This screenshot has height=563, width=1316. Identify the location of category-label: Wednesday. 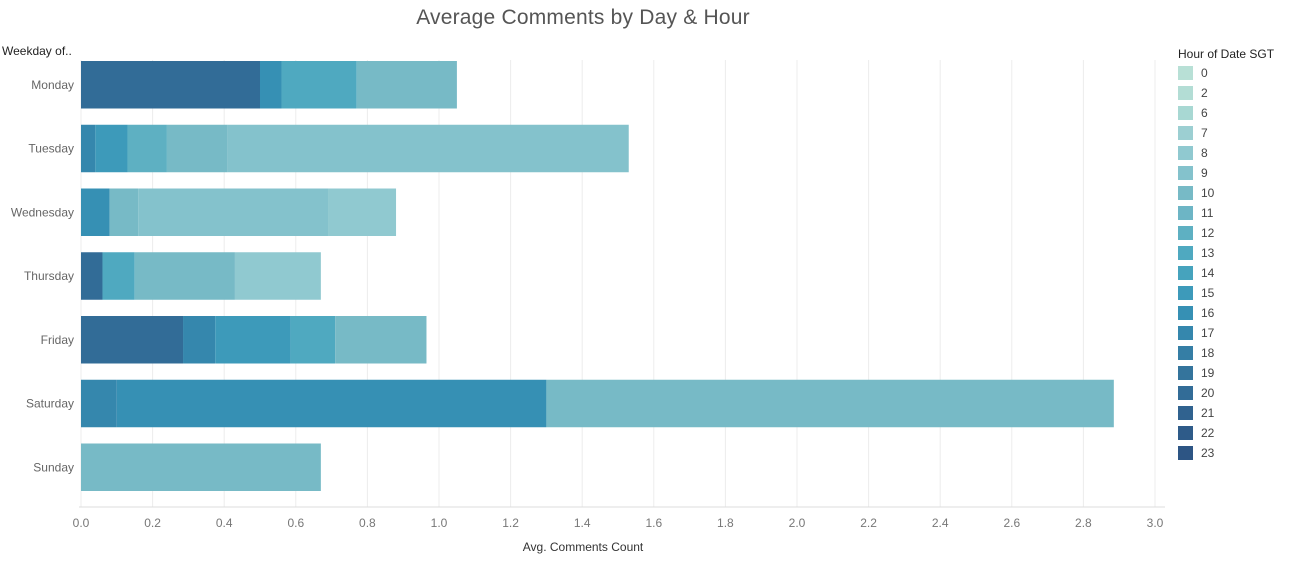
(42, 212).